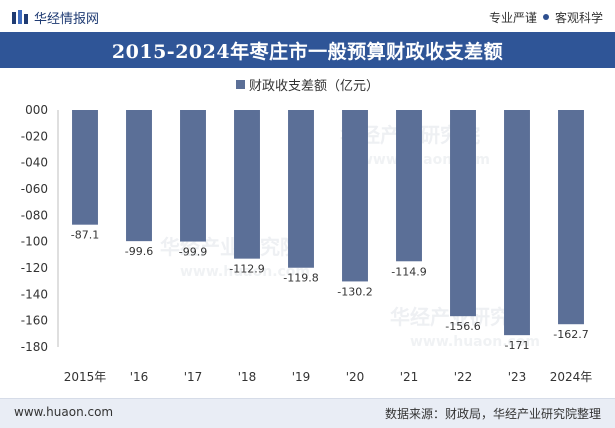 This screenshot has width=615, height=428. What do you see at coordinates (355, 377) in the screenshot?
I see `x-tick-label: '20` at bounding box center [355, 377].